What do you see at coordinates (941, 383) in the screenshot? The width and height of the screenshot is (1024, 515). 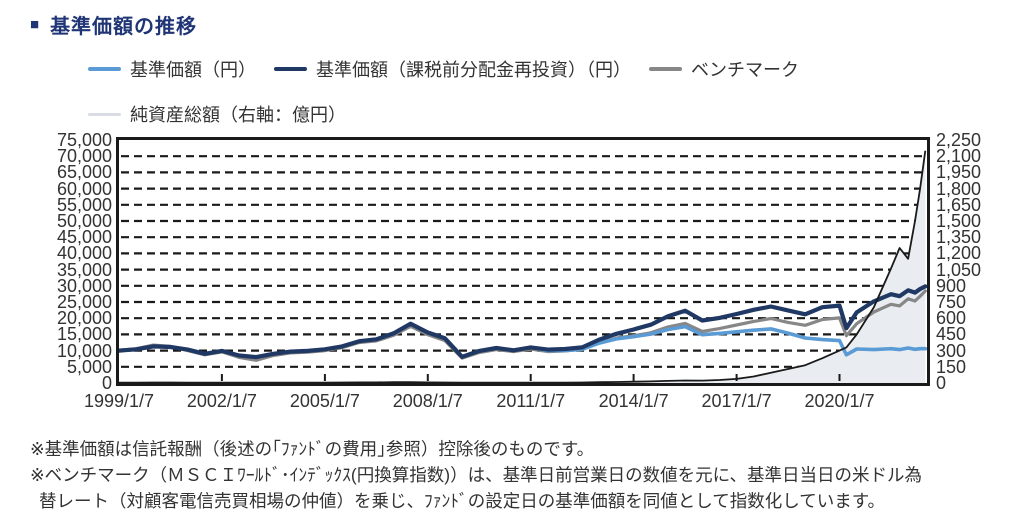 I see `y-right-axis-label: 0` at bounding box center [941, 383].